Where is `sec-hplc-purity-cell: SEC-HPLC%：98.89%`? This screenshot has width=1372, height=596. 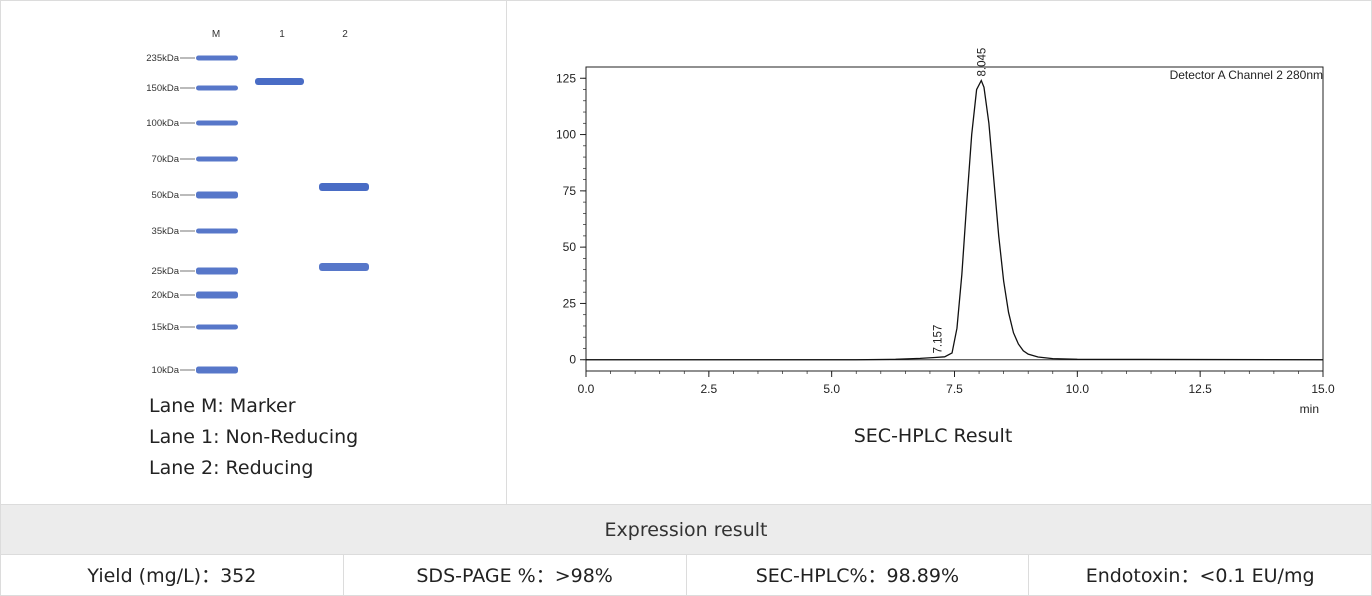 sec-hplc-purity-cell: SEC-HPLC%：98.89% is located at coordinates (858, 574).